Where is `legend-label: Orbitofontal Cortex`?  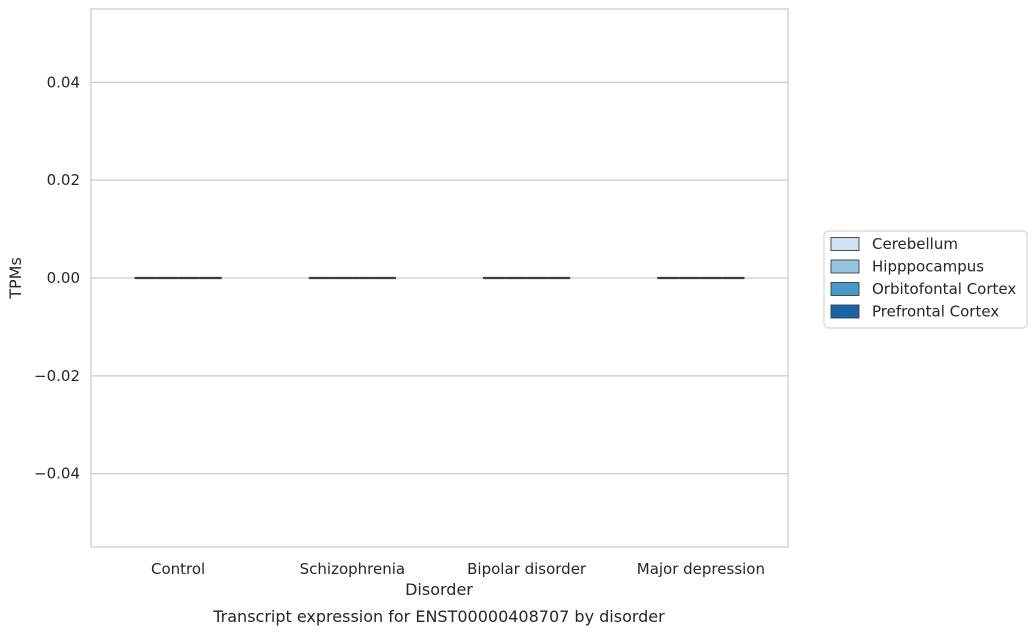 legend-label: Orbitofontal Cortex is located at coordinates (944, 289).